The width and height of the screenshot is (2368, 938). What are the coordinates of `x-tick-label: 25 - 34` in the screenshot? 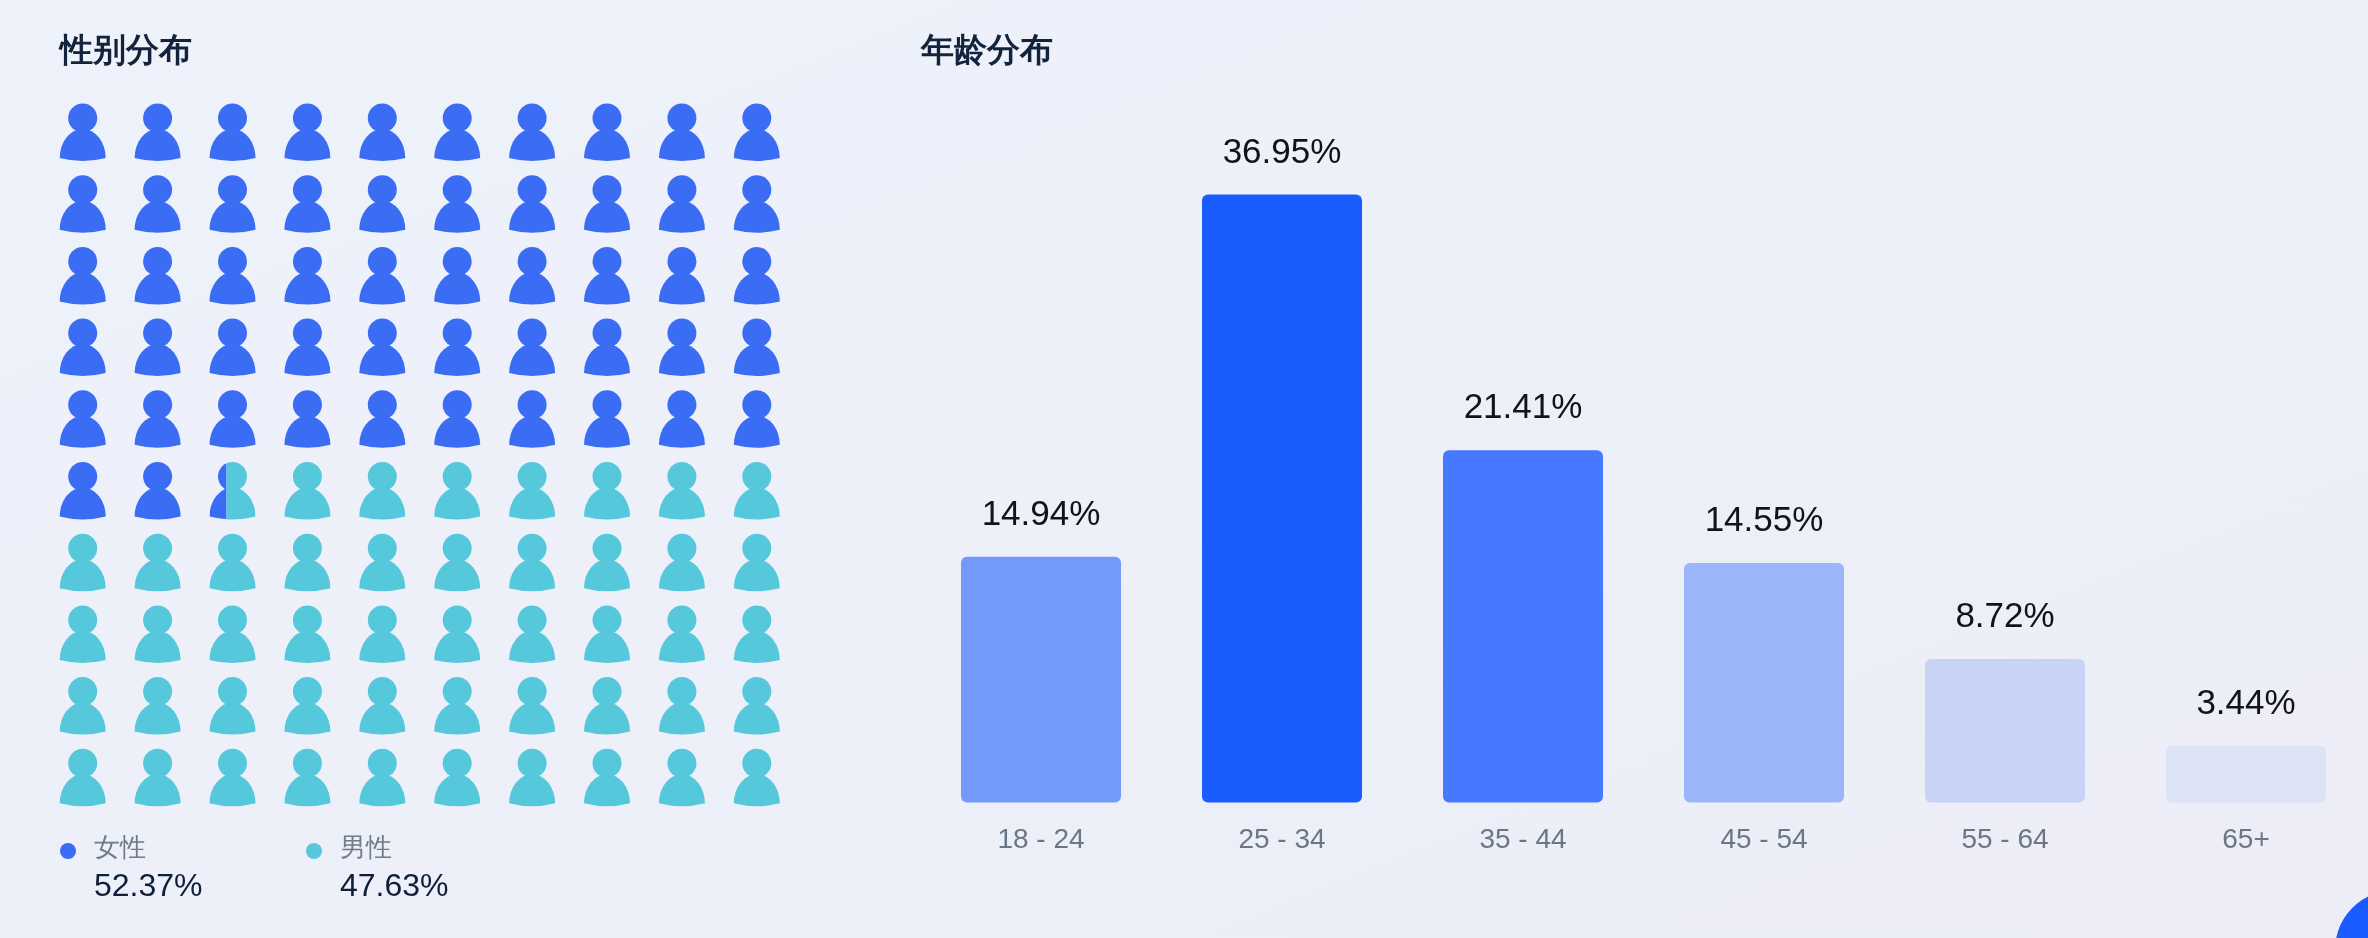 It's located at (1282, 838).